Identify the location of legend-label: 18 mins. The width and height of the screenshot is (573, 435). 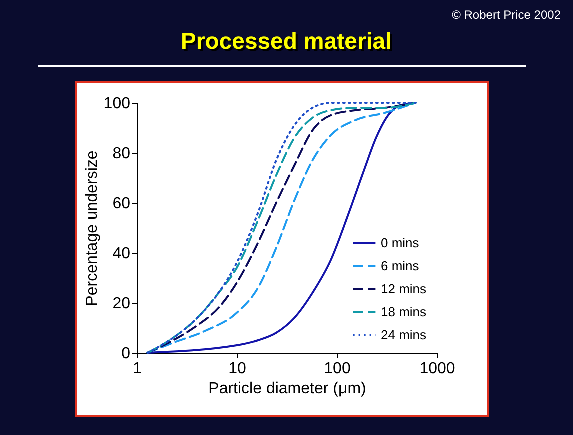
(404, 312).